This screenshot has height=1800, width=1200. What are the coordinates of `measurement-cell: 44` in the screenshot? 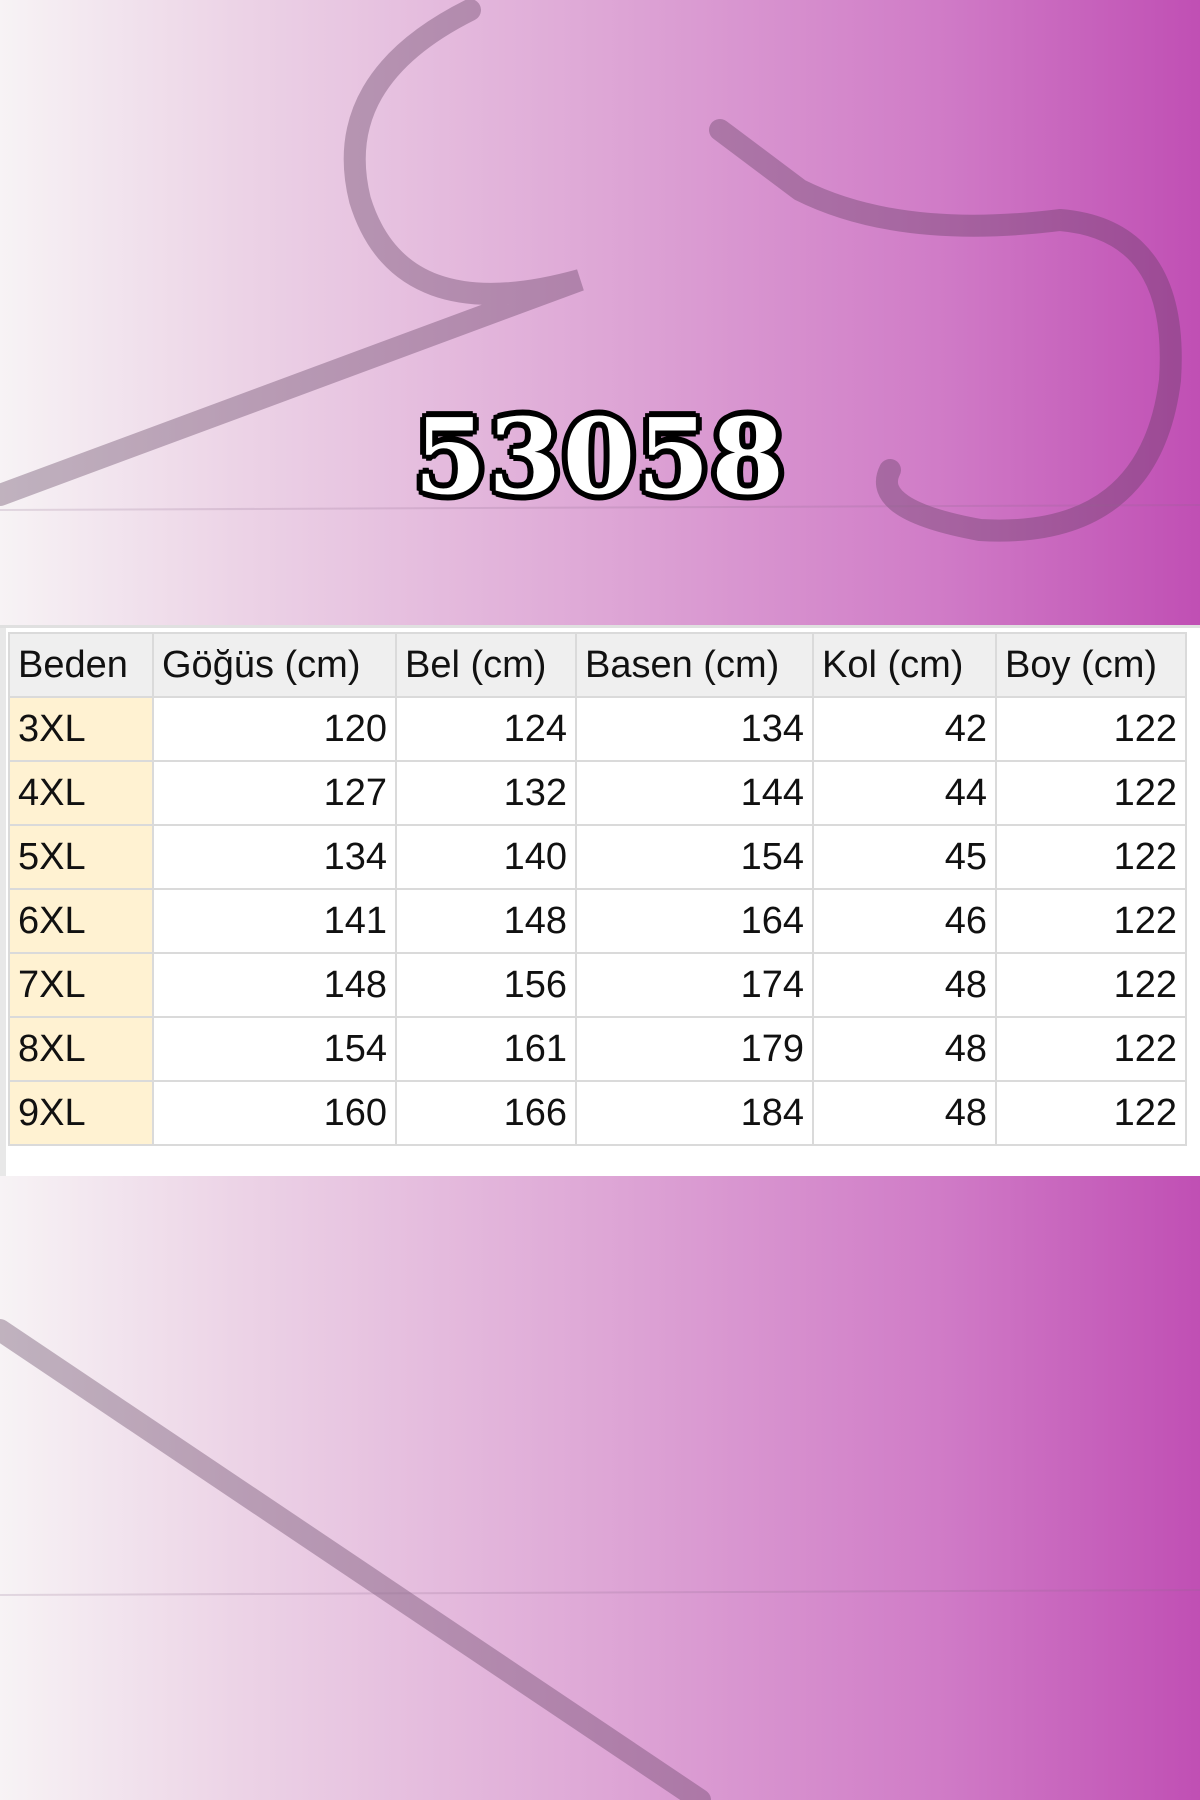 It's located at (904, 793).